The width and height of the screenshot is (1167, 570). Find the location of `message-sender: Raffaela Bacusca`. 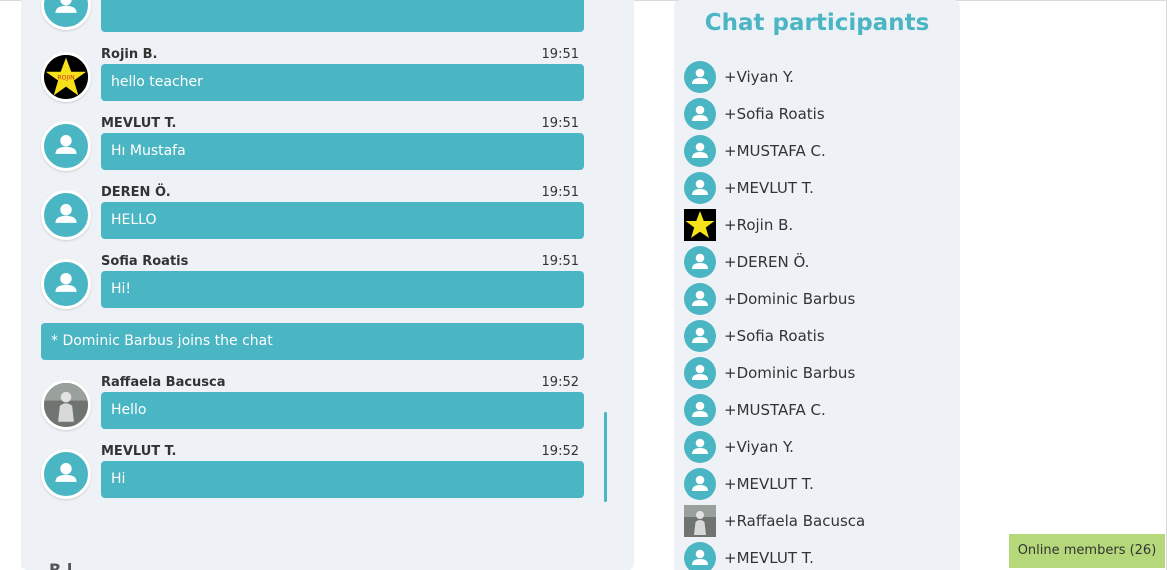

message-sender: Raffaela Bacusca is located at coordinates (163, 382).